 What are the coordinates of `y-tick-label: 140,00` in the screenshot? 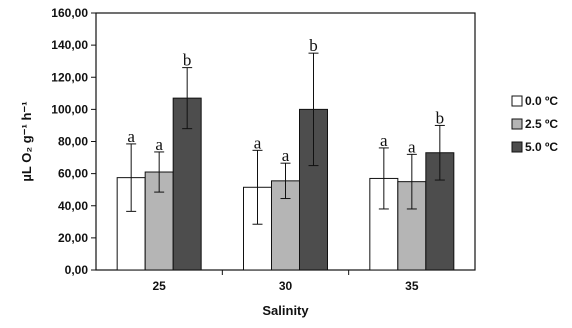 It's located at (69, 45).